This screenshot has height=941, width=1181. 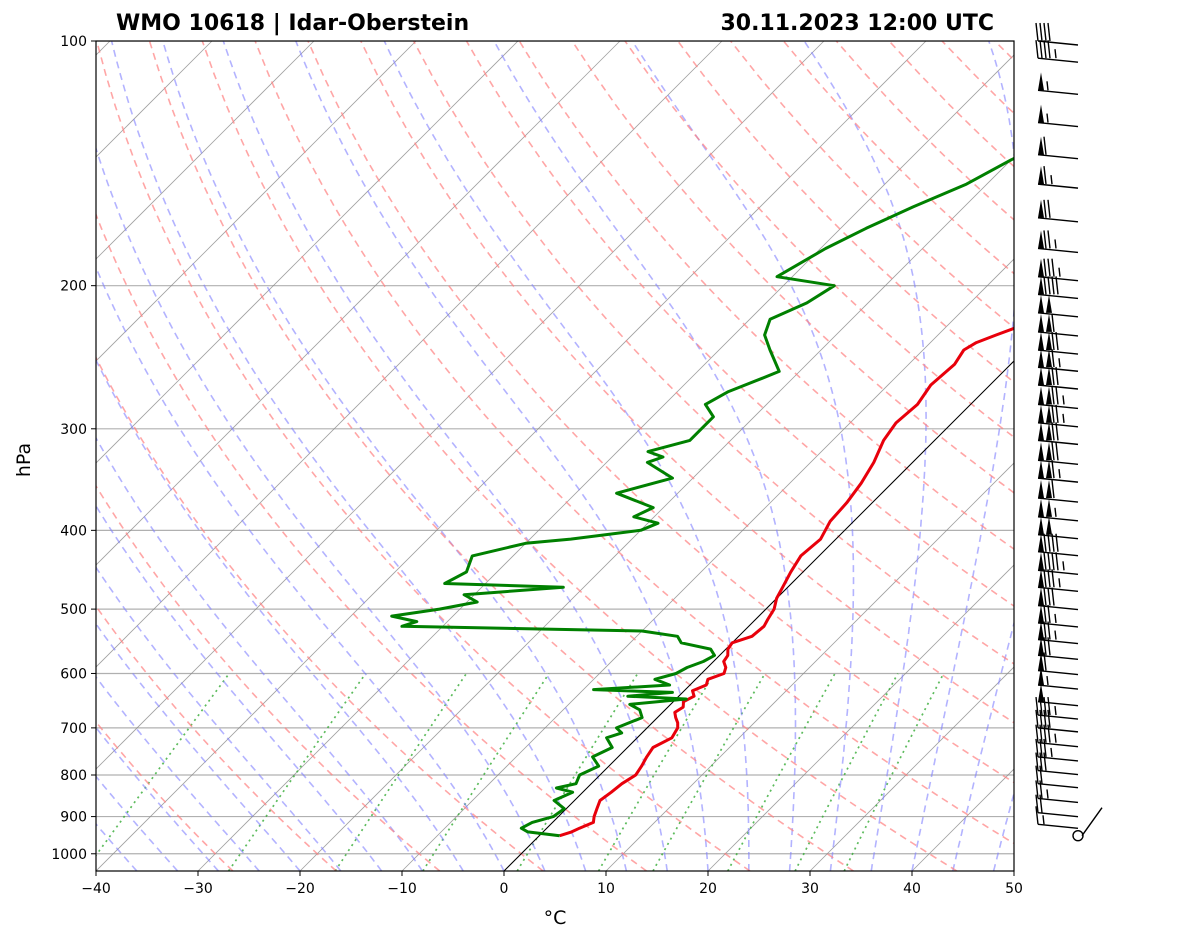 What do you see at coordinates (504, 889) in the screenshot?
I see `x-tick-label: 0` at bounding box center [504, 889].